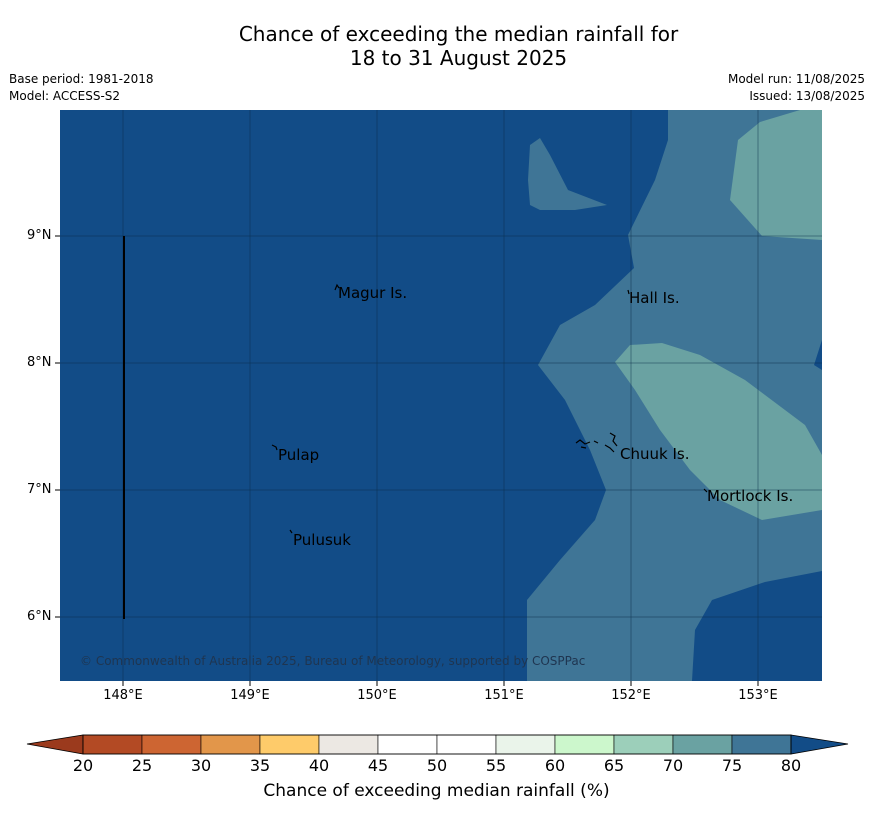 This screenshot has width=873, height=816. Describe the element at coordinates (796, 88) in the screenshot. I see `meta-right: Model run: 11/08/2025 Issued: 13/08/2025` at that location.